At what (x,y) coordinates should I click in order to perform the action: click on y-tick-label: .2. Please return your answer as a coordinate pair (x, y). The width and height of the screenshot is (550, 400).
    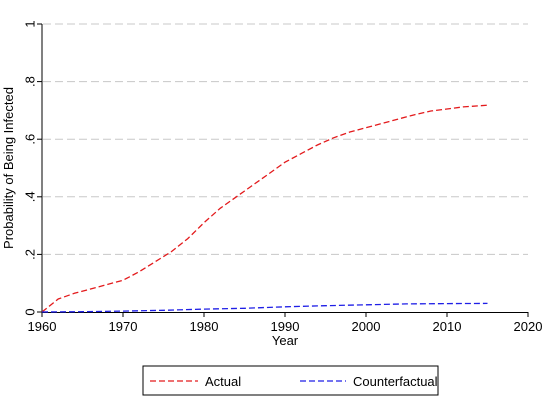
    Looking at the image, I should click on (30, 254).